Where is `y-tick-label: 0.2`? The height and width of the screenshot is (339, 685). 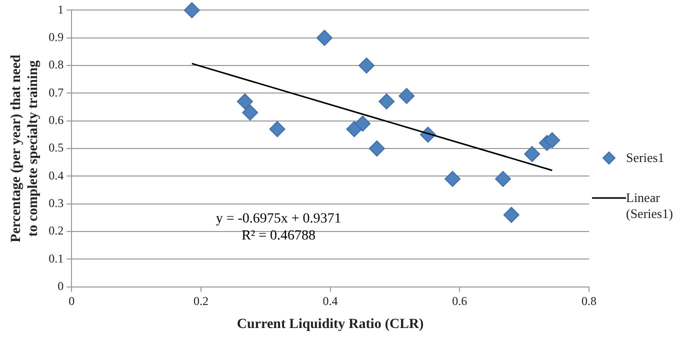
y-tick-label: 0.2 is located at coordinates (56, 231).